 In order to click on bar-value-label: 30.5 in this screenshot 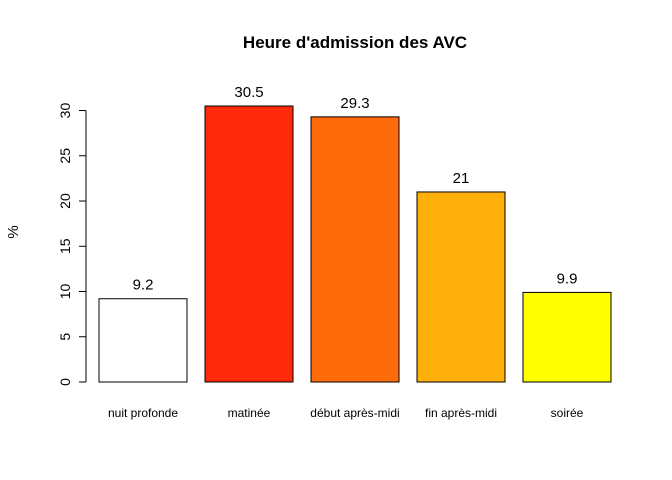, I will do `click(248, 92)`.